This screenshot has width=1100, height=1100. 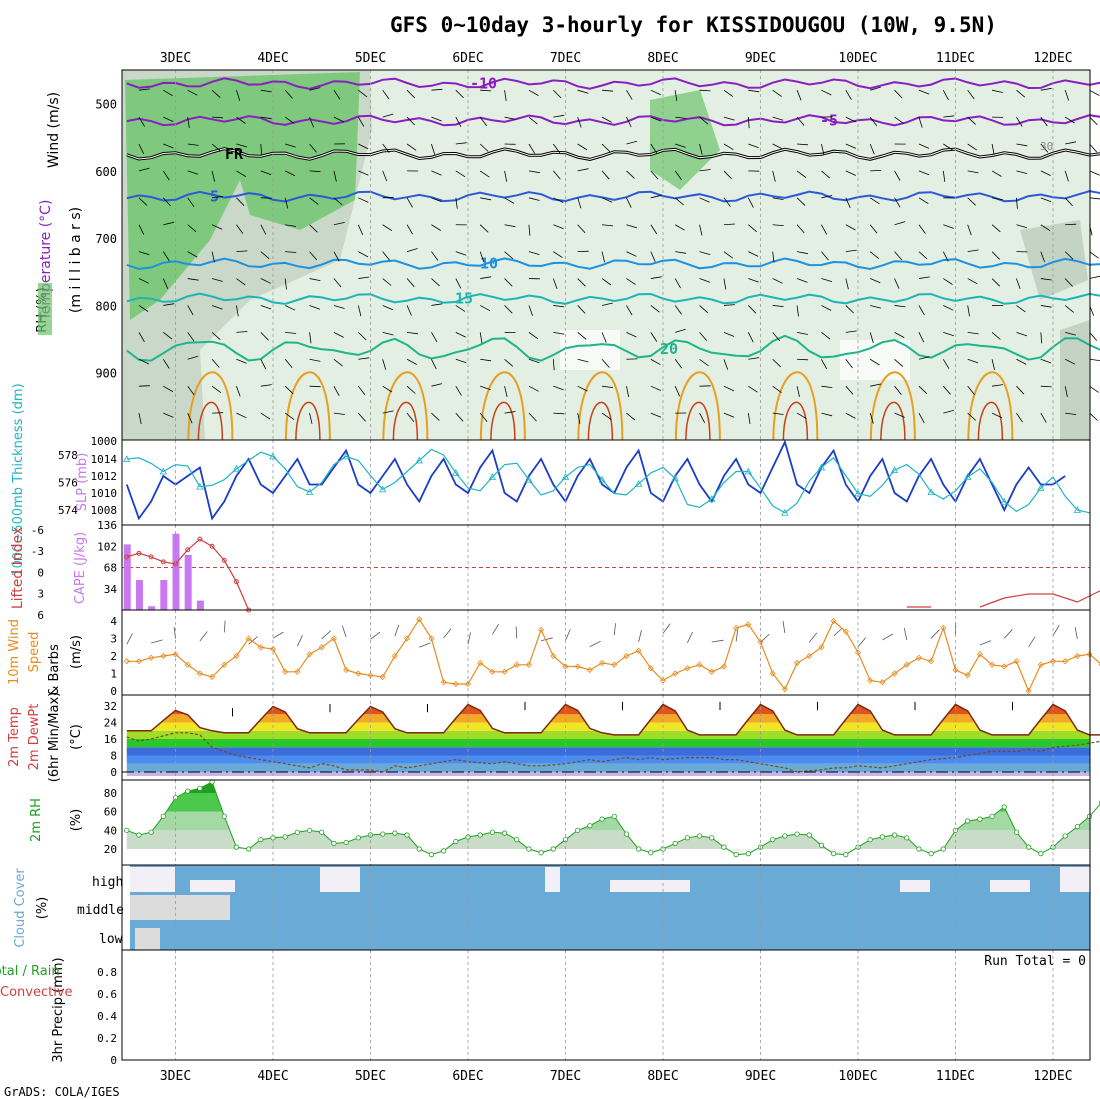 I want to click on tick-label: 1, so click(x=113, y=674).